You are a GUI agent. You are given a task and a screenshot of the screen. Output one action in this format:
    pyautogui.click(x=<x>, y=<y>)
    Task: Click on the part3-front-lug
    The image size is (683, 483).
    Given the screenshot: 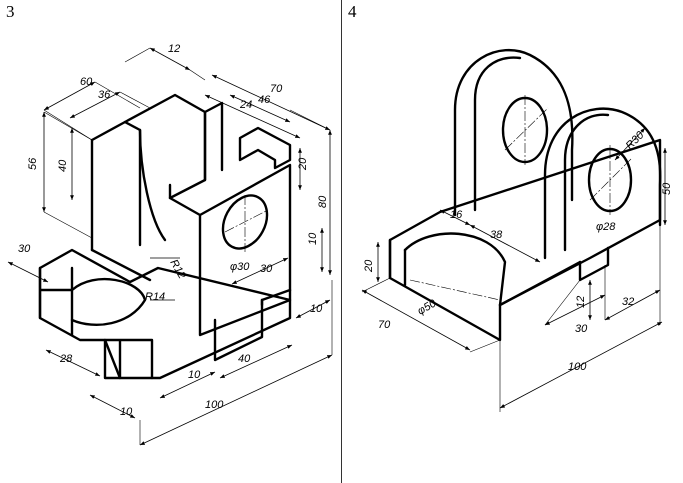 What is the action you would take?
    pyautogui.click(x=128, y=359)
    